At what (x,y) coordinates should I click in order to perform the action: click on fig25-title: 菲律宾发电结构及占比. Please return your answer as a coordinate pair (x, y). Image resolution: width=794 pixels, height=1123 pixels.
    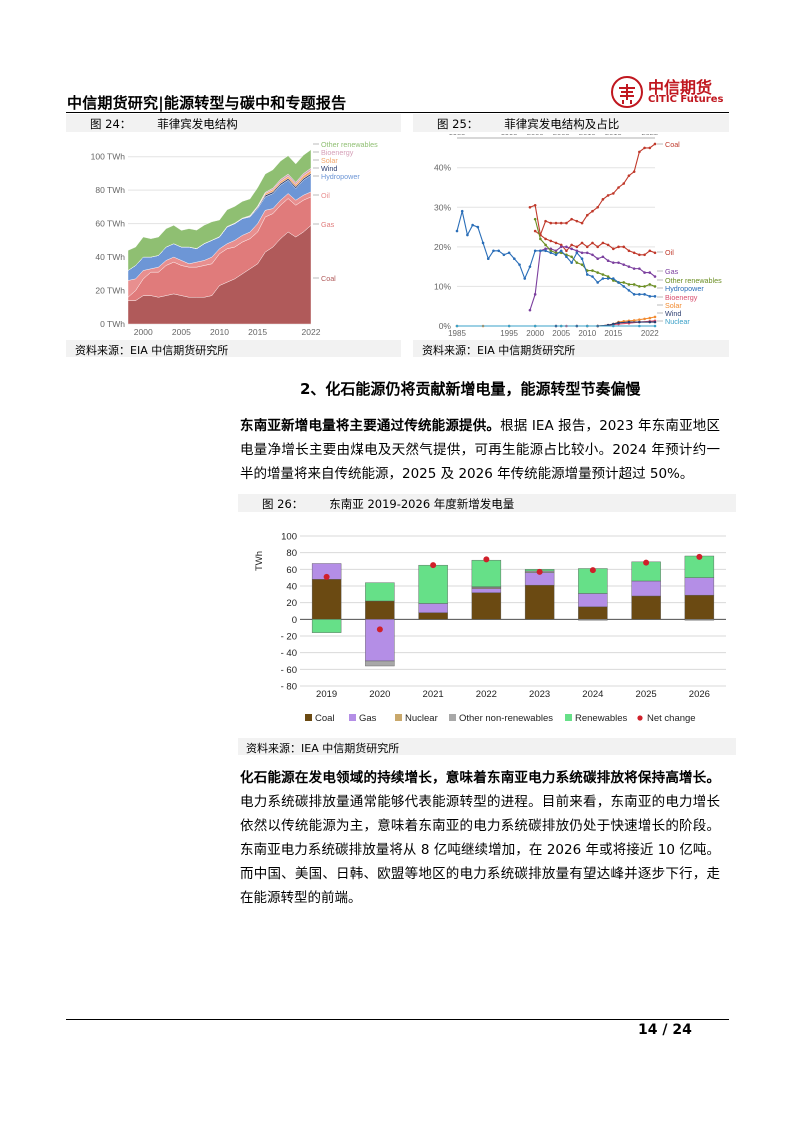
    Looking at the image, I should click on (562, 124).